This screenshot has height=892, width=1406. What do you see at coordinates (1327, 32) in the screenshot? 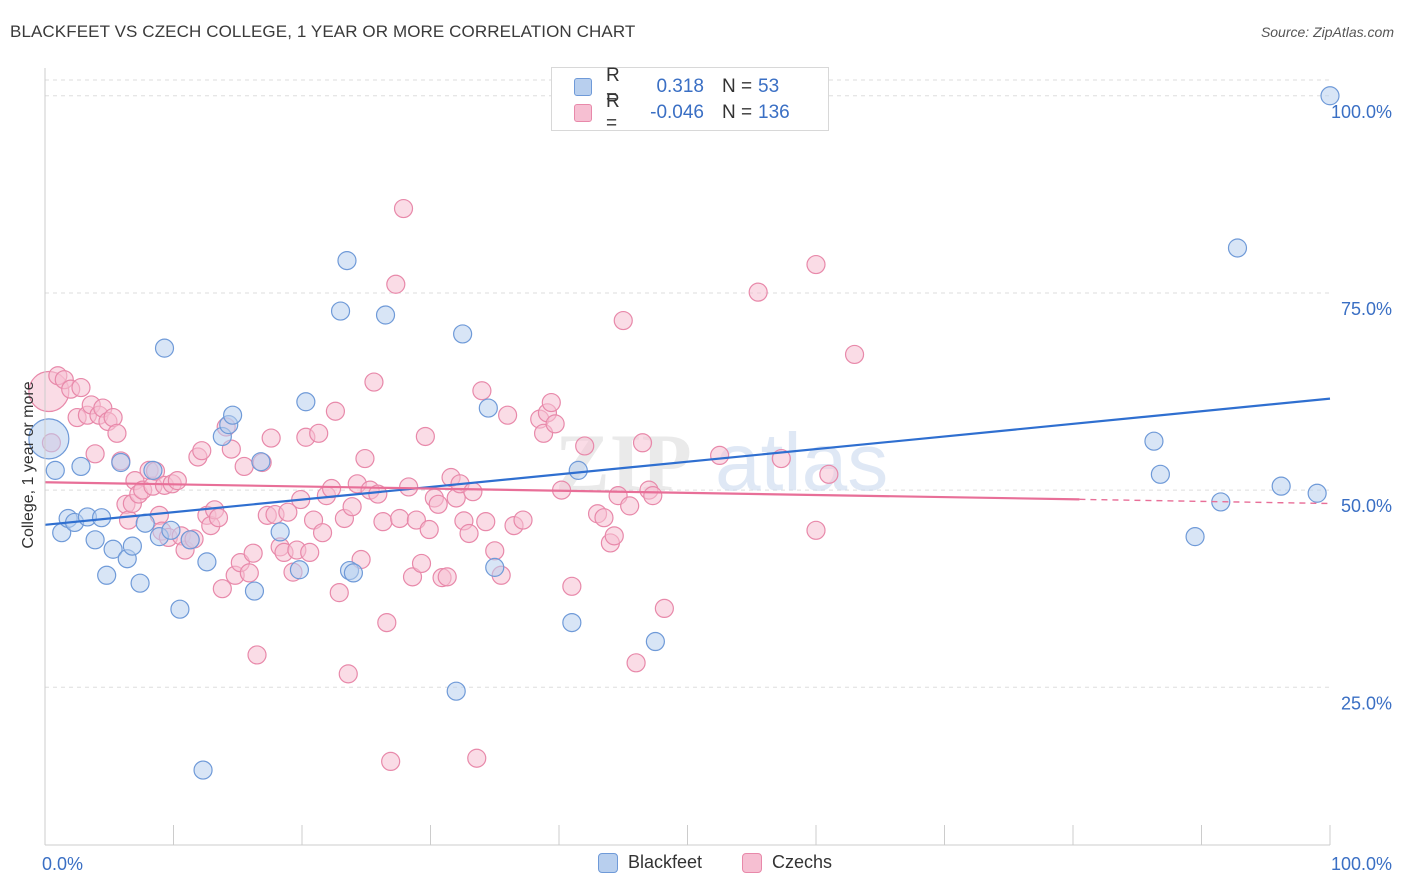
I see `source-label: Source: ZipAtlas.com` at bounding box center [1327, 32].